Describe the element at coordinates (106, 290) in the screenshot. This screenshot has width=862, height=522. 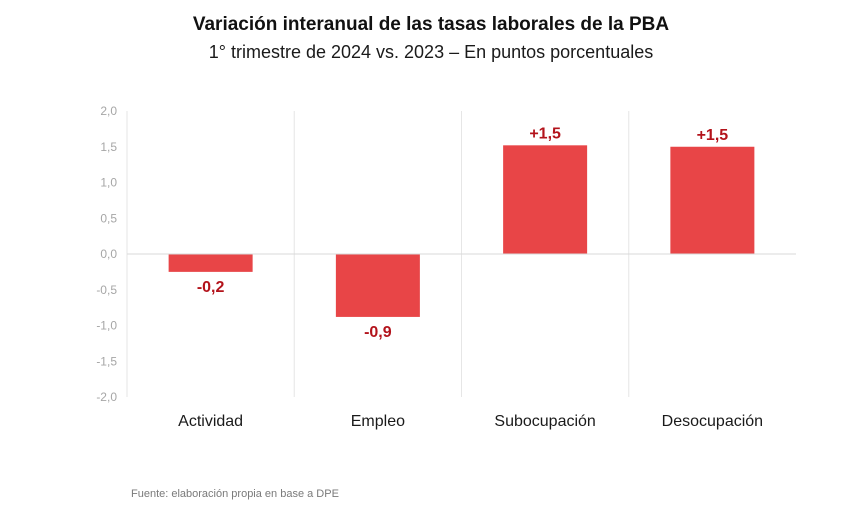
I see `y-tick-label: -0,5` at that location.